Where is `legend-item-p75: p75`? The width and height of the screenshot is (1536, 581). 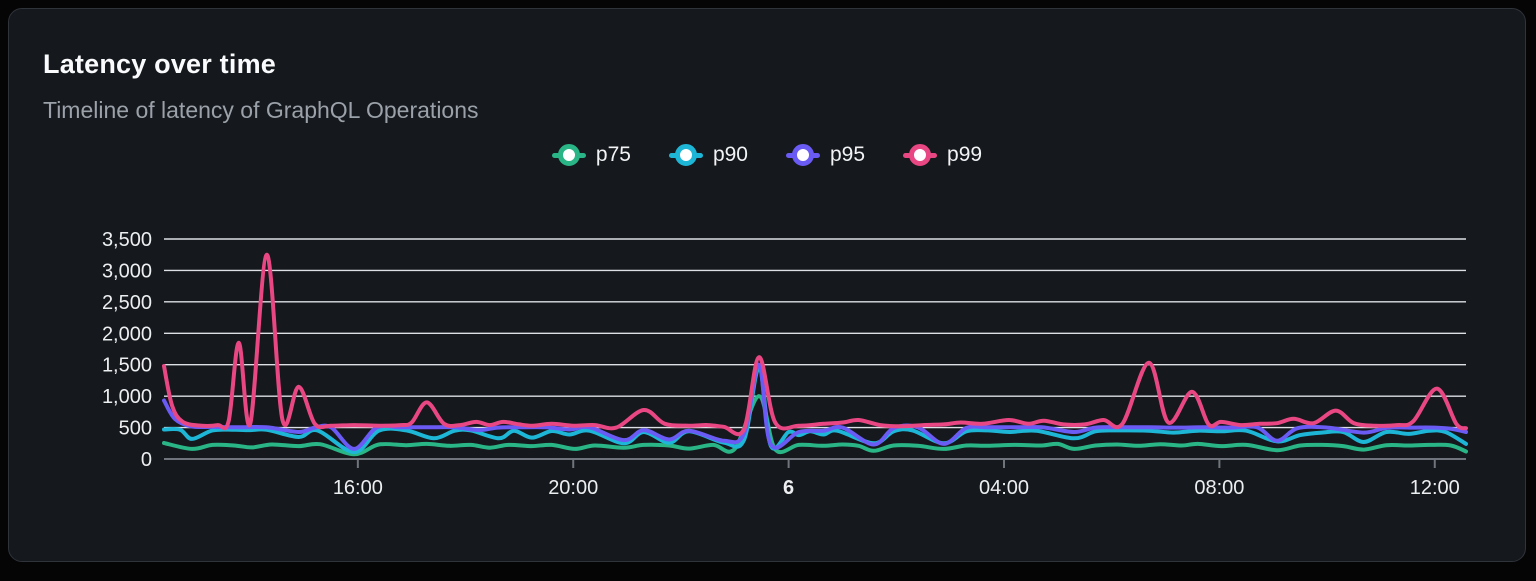 legend-item-p75: p75 is located at coordinates (591, 155).